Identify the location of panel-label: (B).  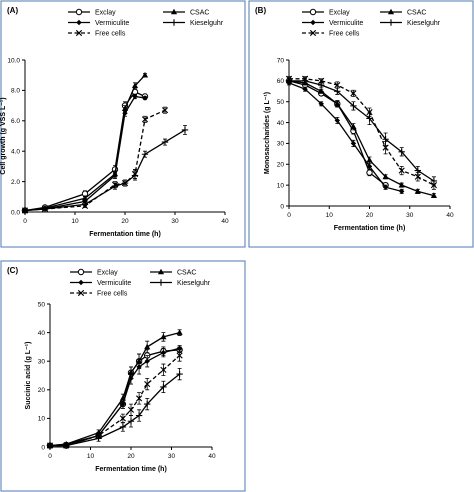
(260, 10).